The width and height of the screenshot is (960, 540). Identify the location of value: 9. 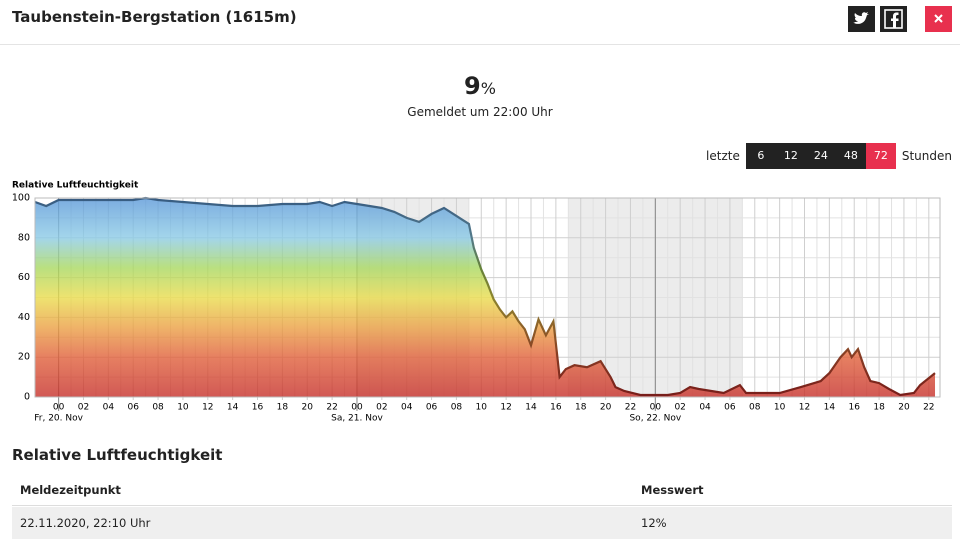
(472, 86).